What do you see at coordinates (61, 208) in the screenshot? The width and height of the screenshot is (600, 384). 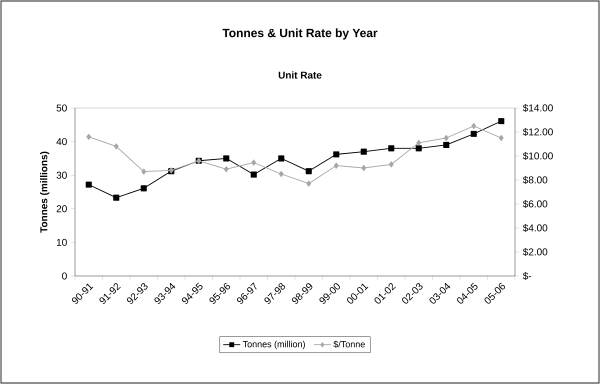 I see `y-tick-label: 20` at bounding box center [61, 208].